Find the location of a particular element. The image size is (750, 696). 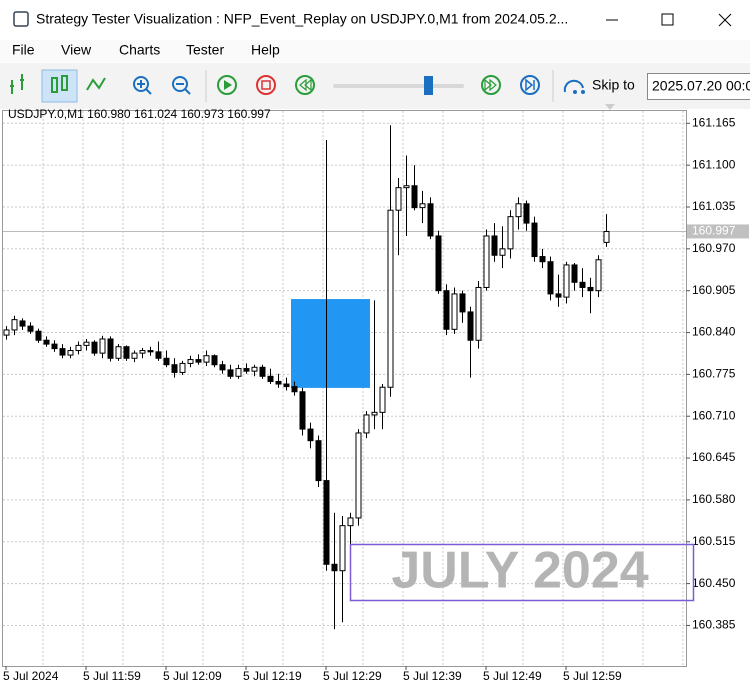

price-label: 160.997 is located at coordinates (714, 231).